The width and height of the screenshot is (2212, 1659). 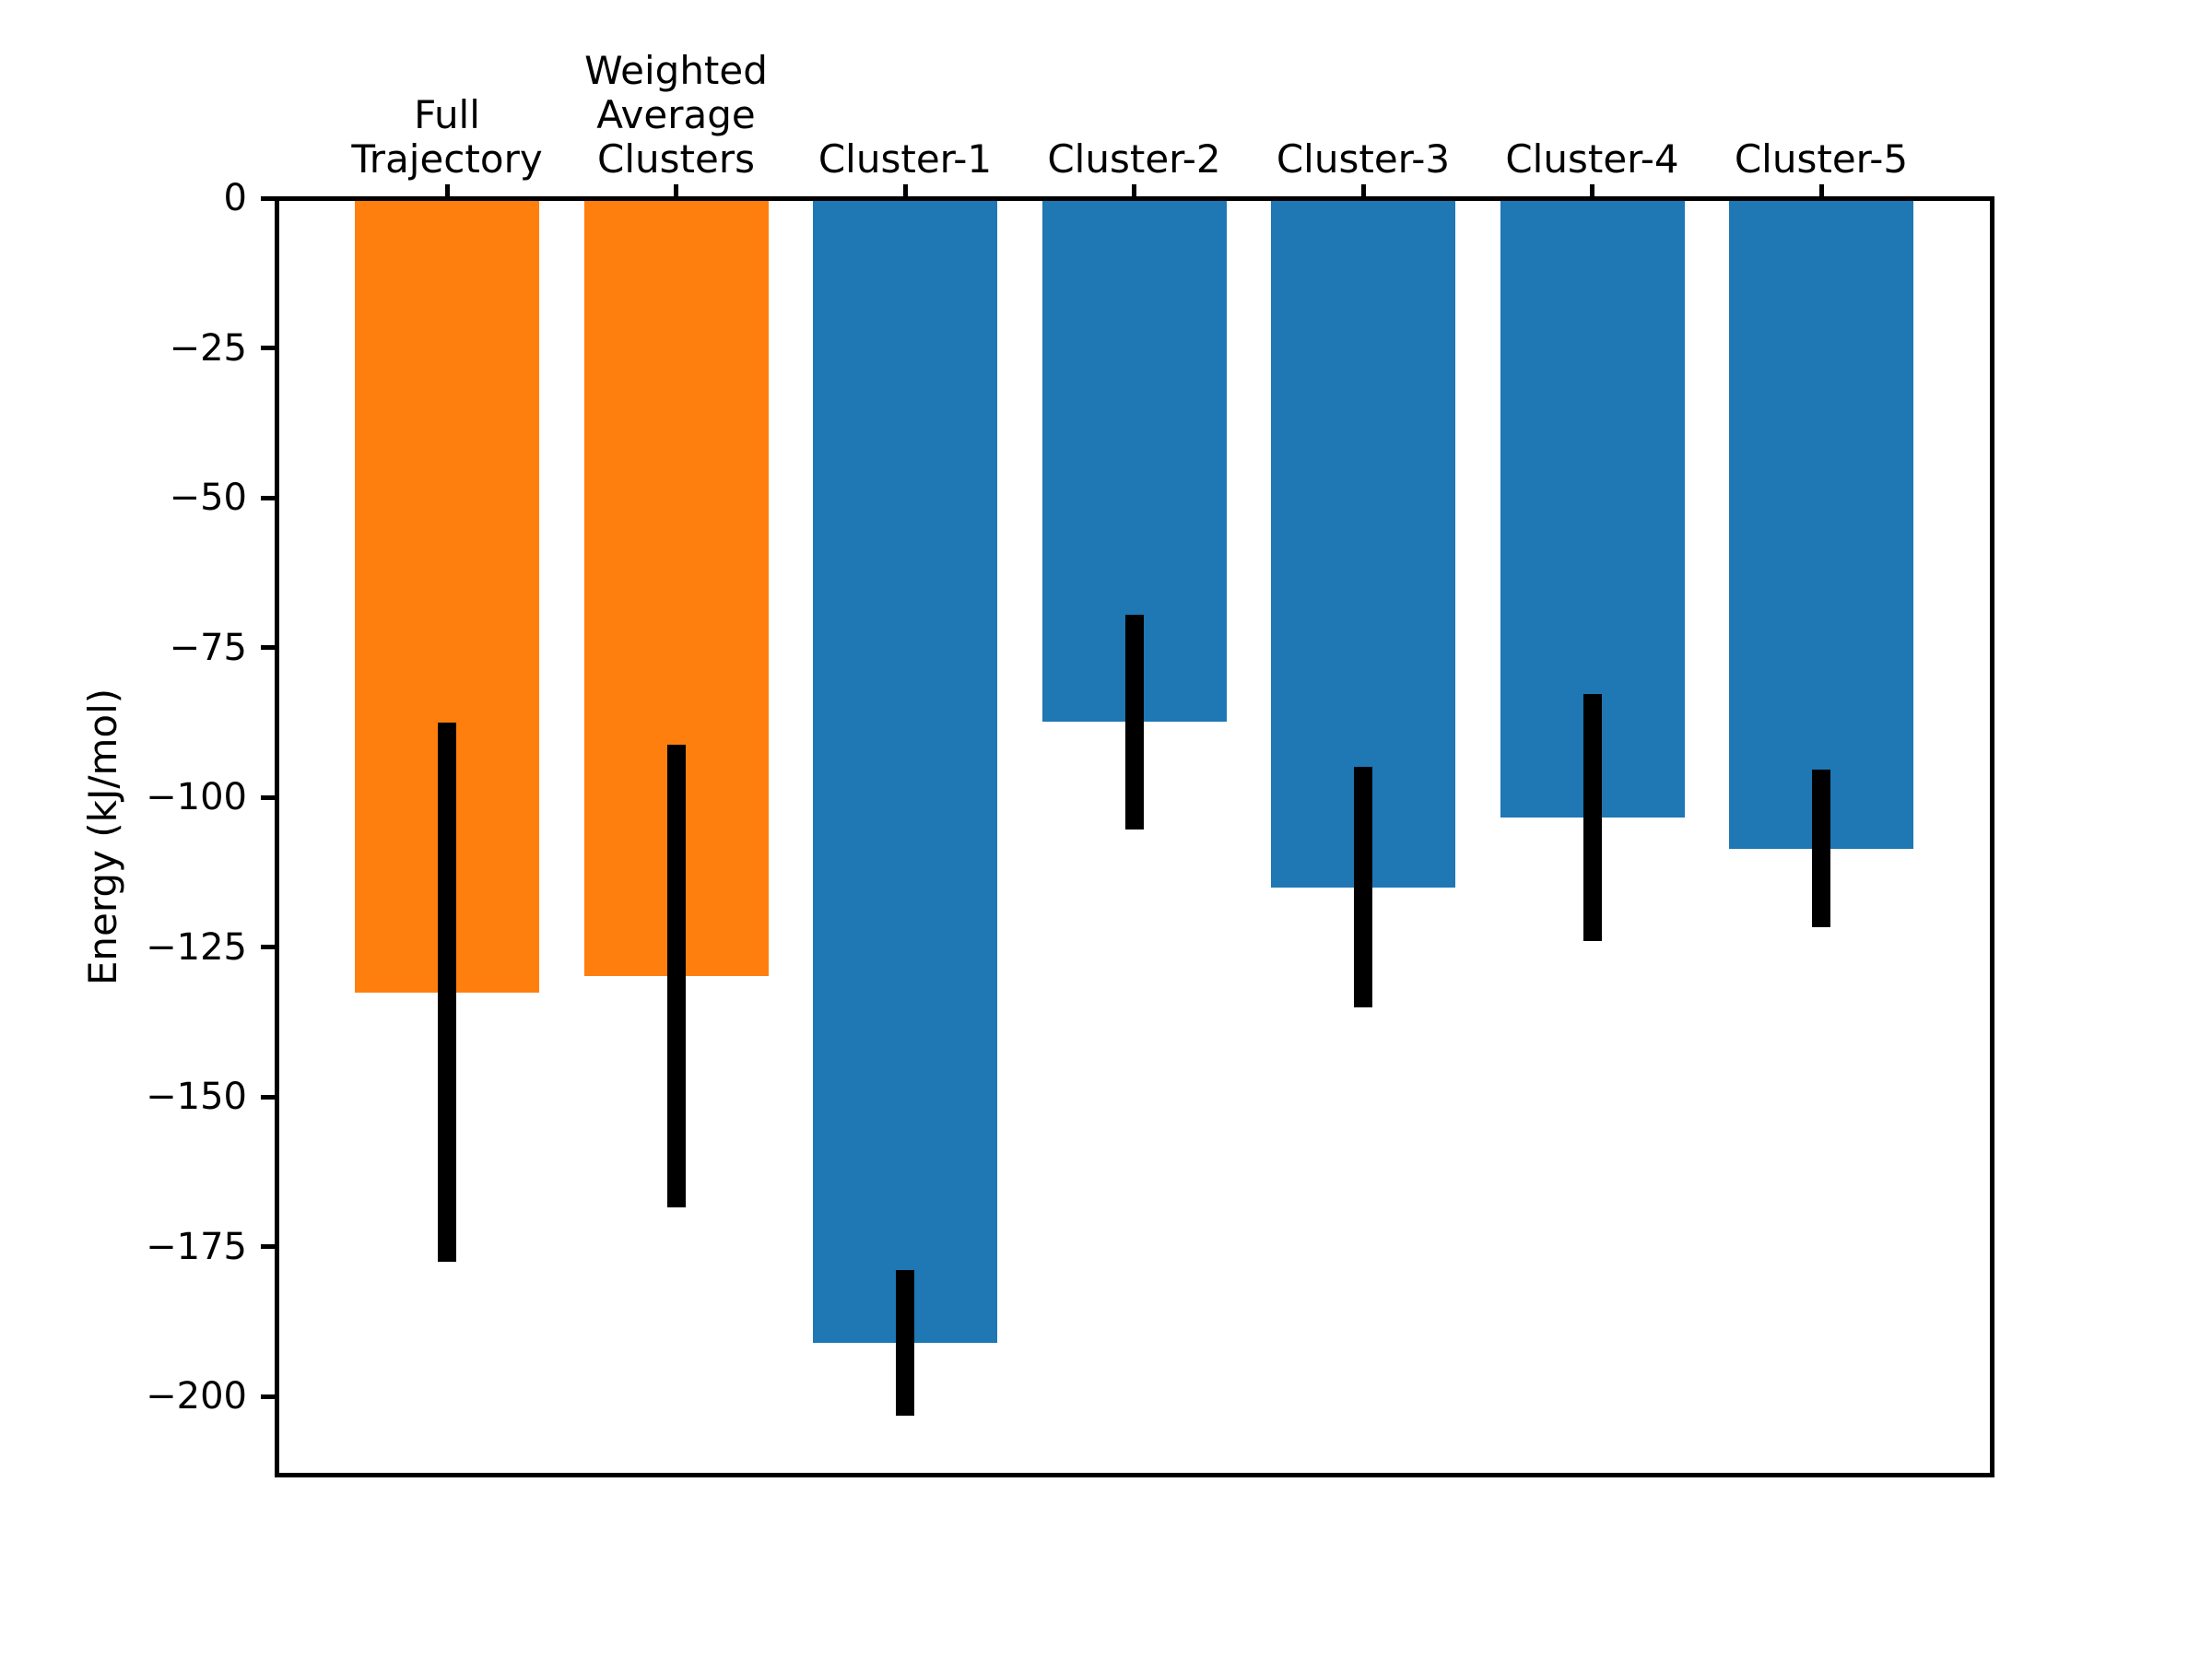 I want to click on y-tick-label-2: −25, so click(x=208, y=348).